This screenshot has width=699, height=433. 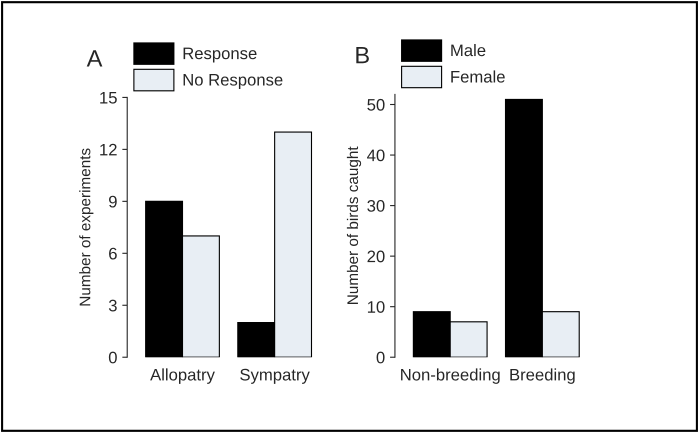 I want to click on y-tick-label: 40, so click(x=376, y=155).